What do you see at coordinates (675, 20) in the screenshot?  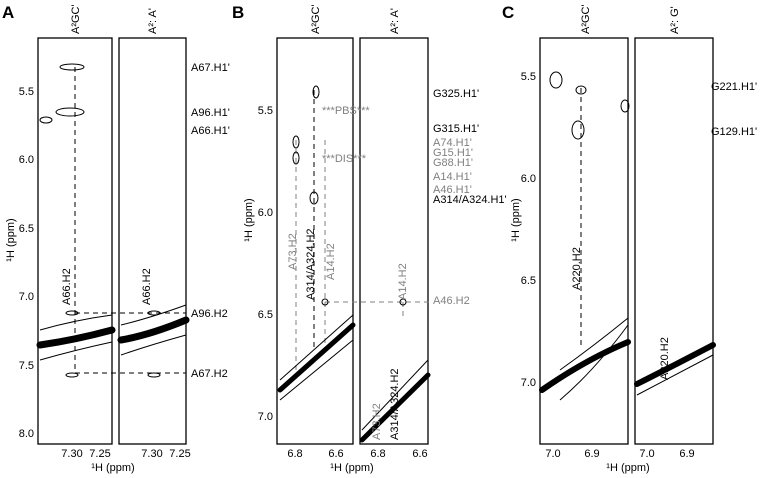 I see `header: A²: G'` at bounding box center [675, 20].